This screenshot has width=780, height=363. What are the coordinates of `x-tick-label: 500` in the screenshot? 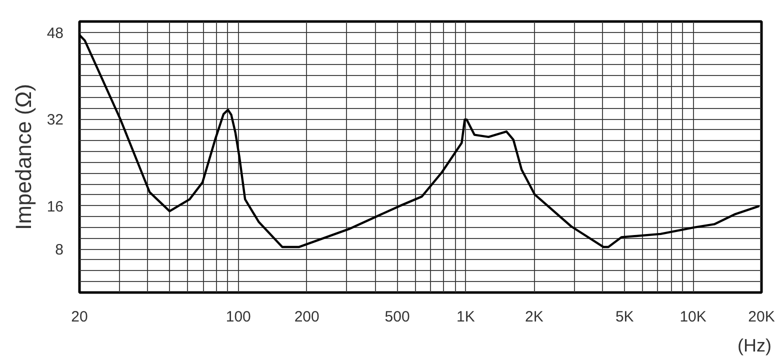 It's located at (397, 317).